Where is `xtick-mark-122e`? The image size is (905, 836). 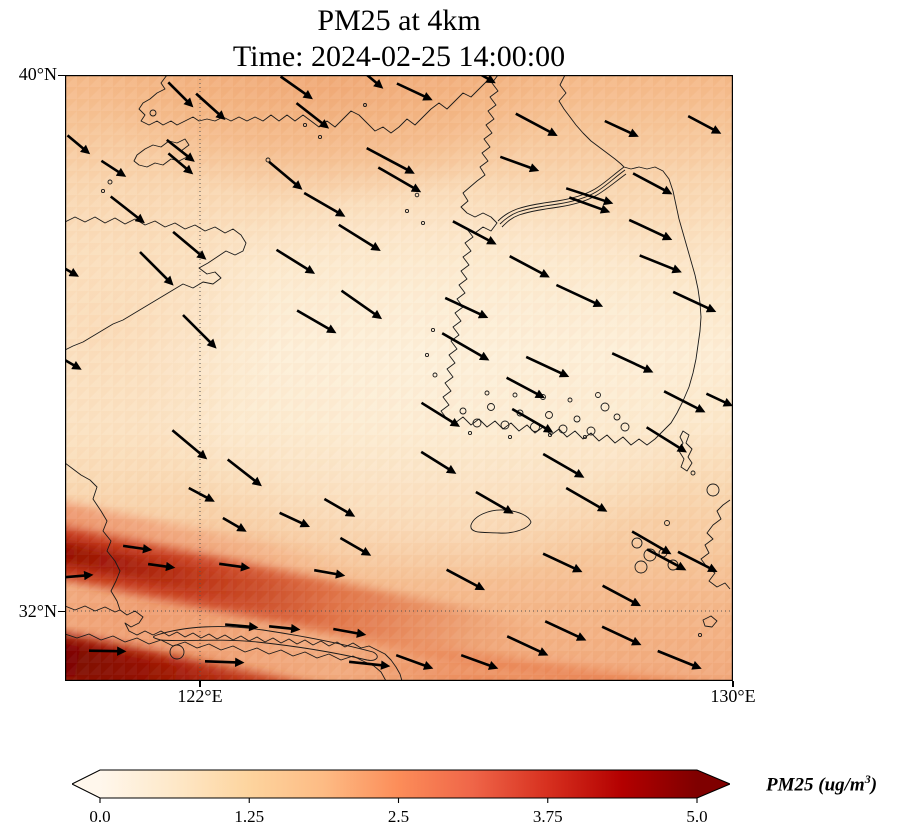 xtick-mark-122e is located at coordinates (200, 684).